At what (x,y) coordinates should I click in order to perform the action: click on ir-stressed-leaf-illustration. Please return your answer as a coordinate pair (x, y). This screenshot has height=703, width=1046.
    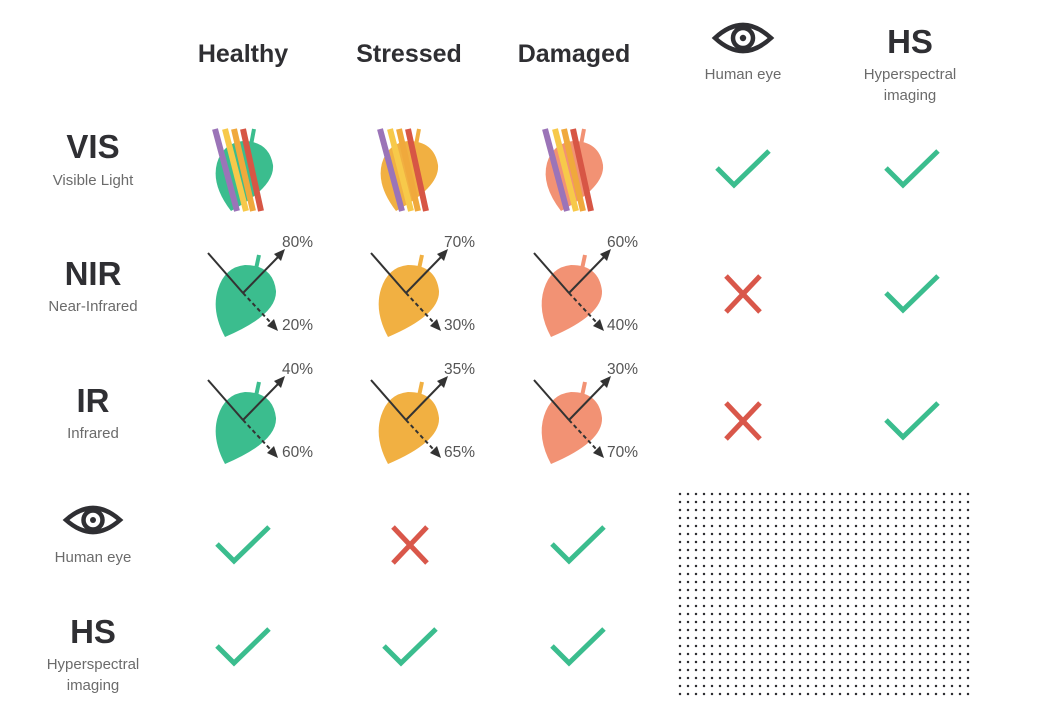
    Looking at the image, I should click on (409, 420).